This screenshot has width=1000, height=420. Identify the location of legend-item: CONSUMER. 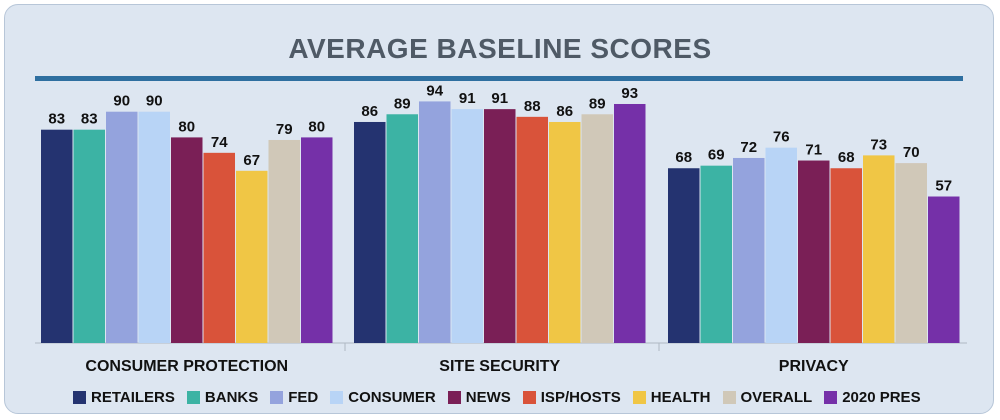
(383, 397).